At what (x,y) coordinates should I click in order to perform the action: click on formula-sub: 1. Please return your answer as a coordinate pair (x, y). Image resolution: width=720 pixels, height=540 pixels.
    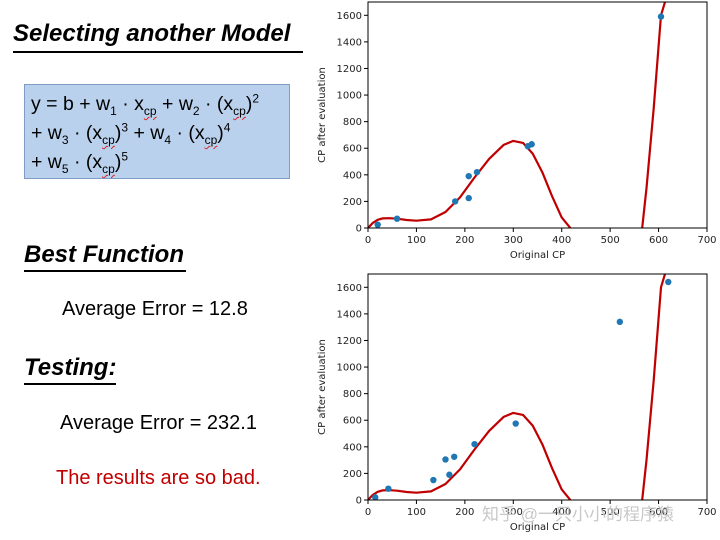
    Looking at the image, I should click on (113, 110).